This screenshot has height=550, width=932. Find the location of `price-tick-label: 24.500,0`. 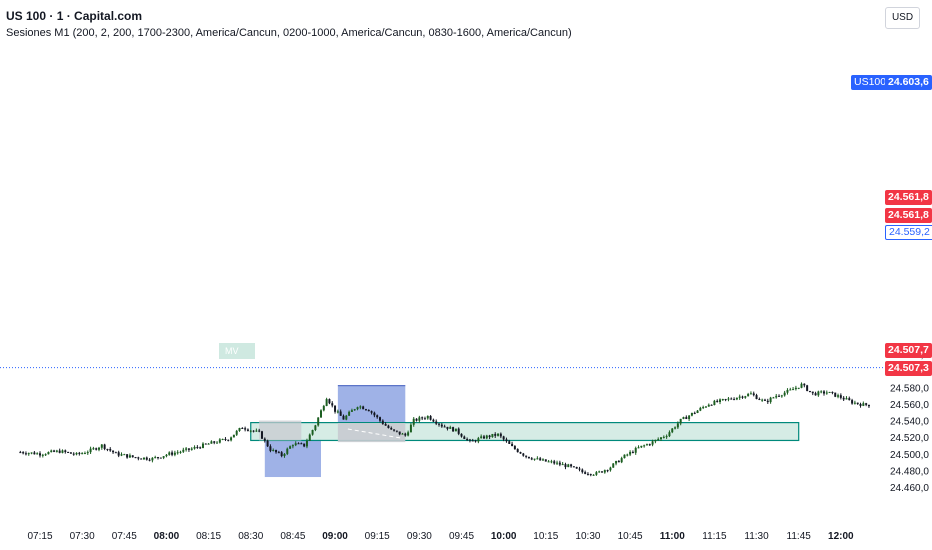

price-tick-label: 24.500,0 is located at coordinates (909, 455).